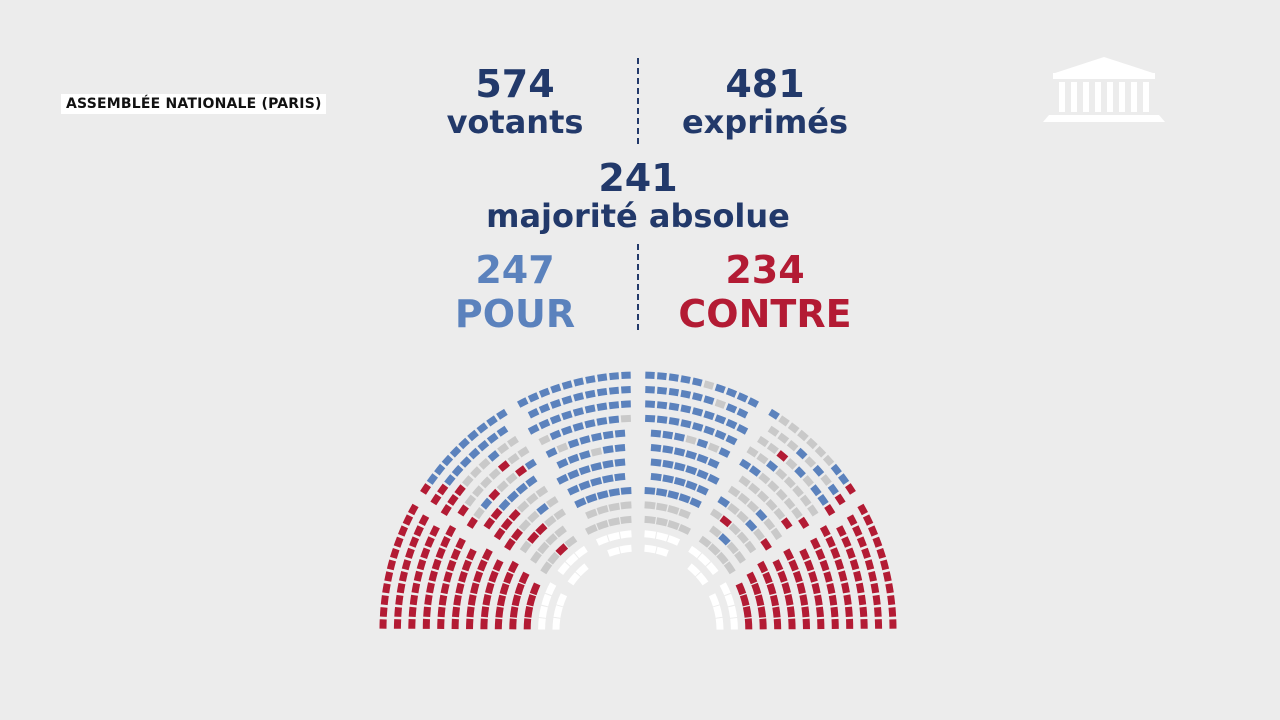 This screenshot has height=720, width=1280. What do you see at coordinates (765, 292) in the screenshot?
I see `contre-stat: 234 CONTRE` at bounding box center [765, 292].